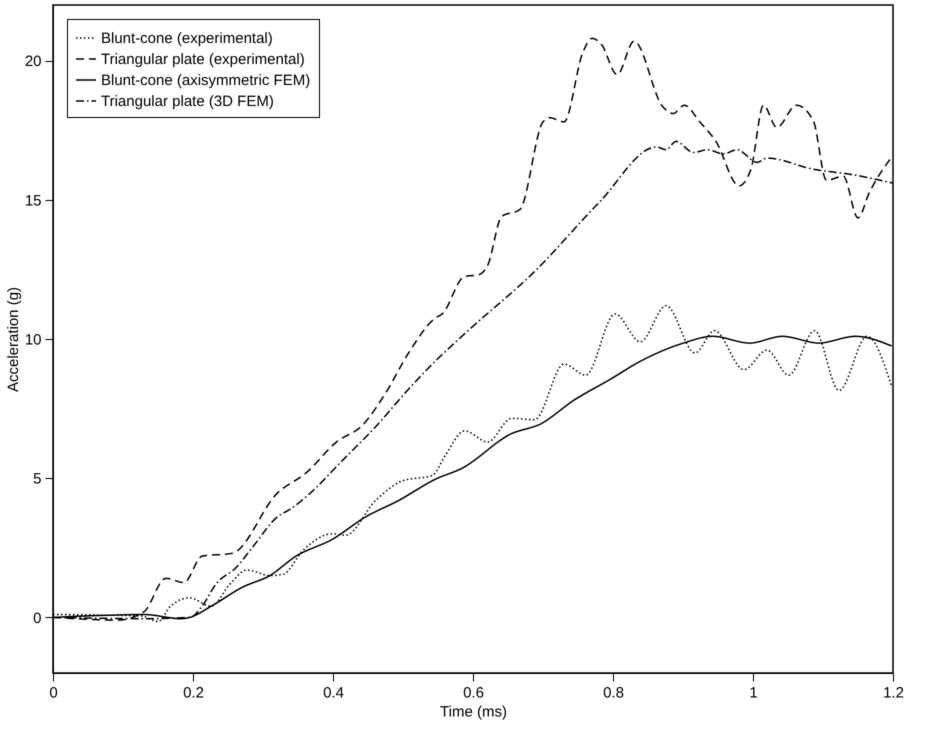  I want to click on x-tick-label: 0.2, so click(193, 693).